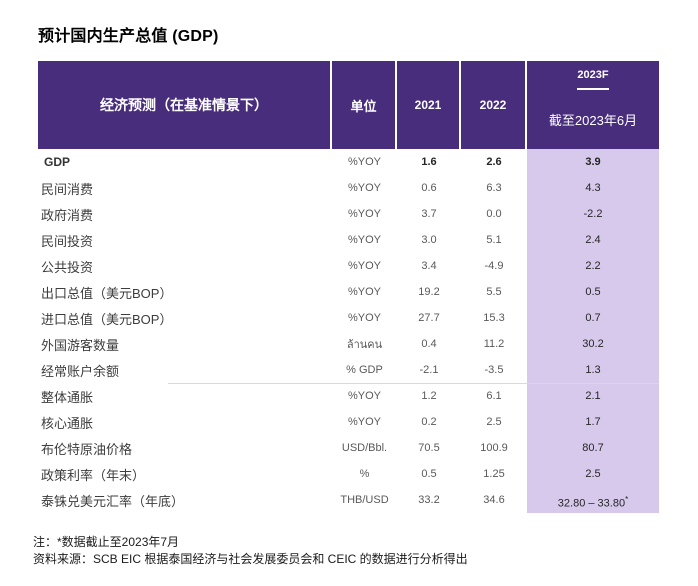  Describe the element at coordinates (494, 162) in the screenshot. I see `value-2022: 2.6` at that location.